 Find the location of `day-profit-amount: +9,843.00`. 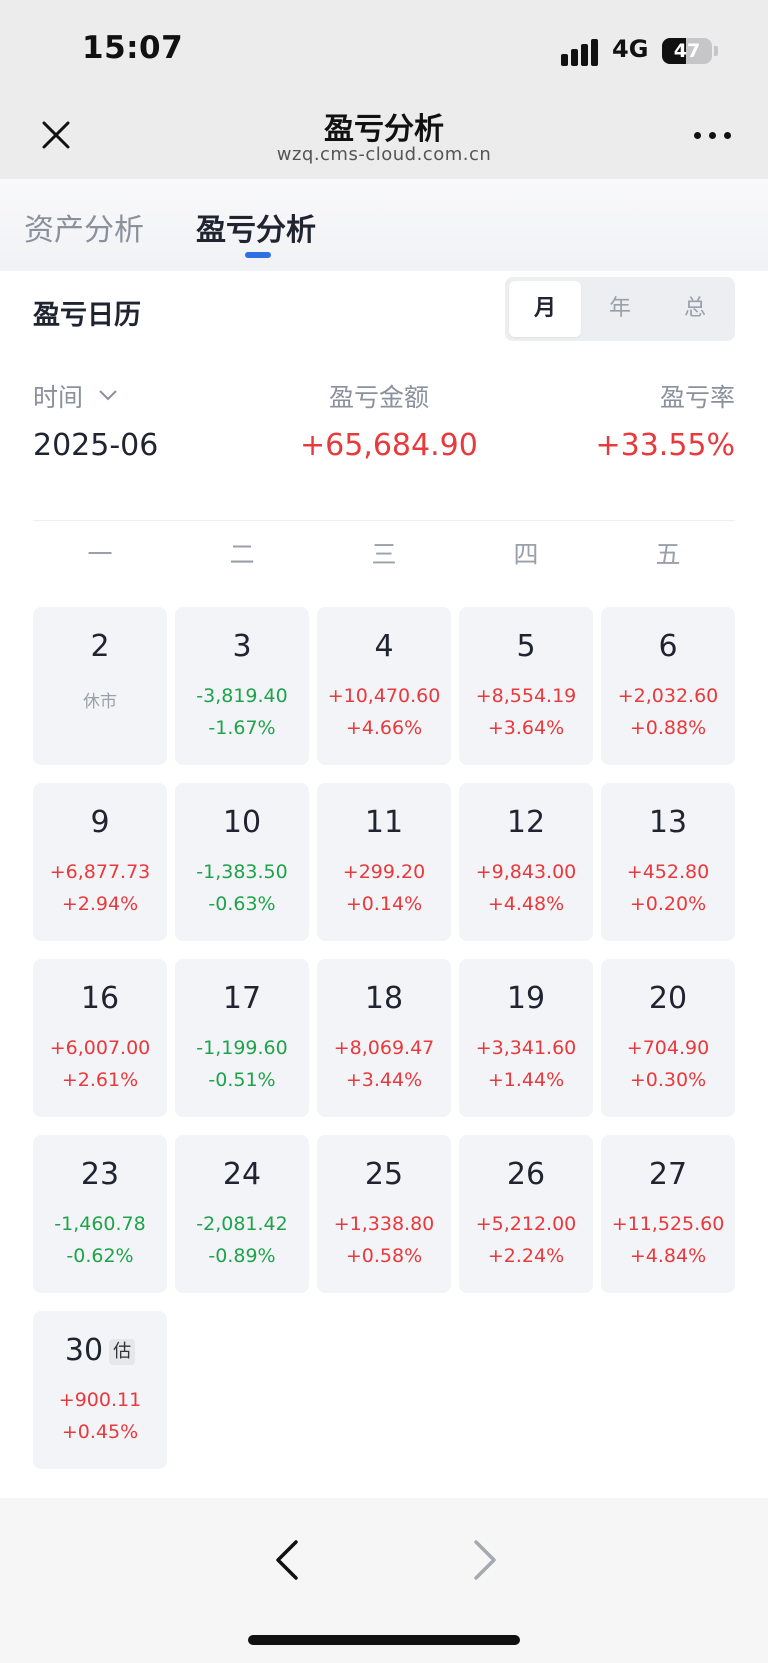

day-profit-amount: +9,843.00 is located at coordinates (526, 872).